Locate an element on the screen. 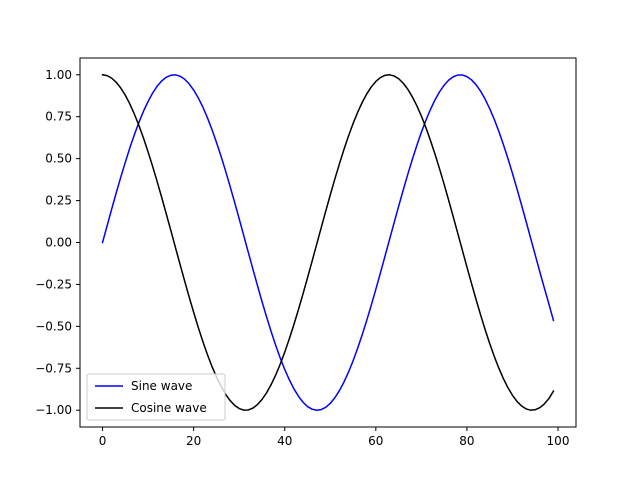 The image size is (640, 480). y-tick-label: 1.00 is located at coordinates (58, 75).